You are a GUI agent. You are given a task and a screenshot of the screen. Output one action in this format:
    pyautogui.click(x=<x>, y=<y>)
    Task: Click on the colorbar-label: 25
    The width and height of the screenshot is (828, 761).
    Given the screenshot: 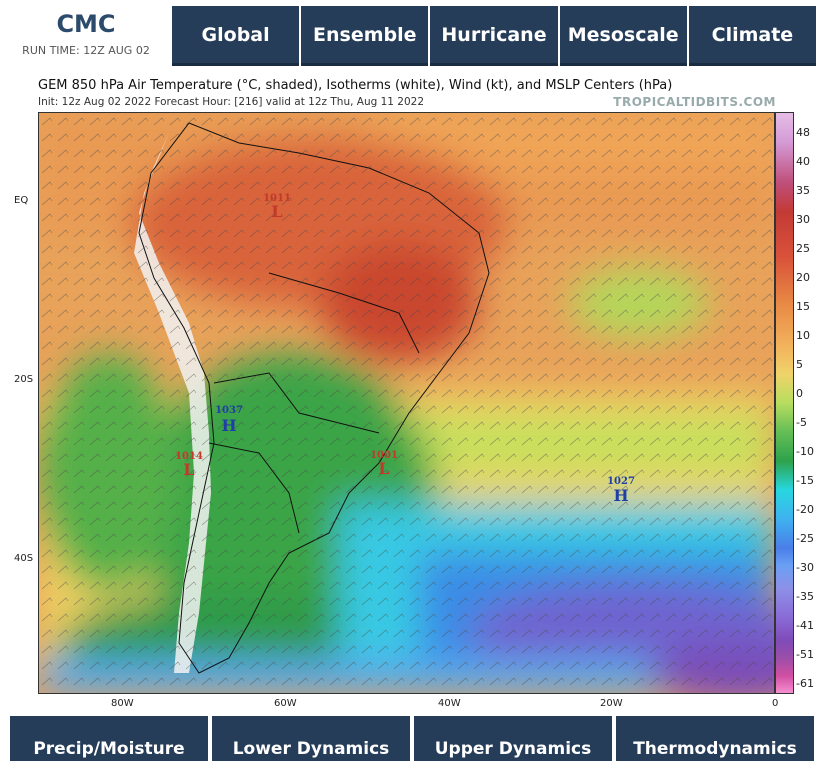 What is the action you would take?
    pyautogui.click(x=803, y=248)
    